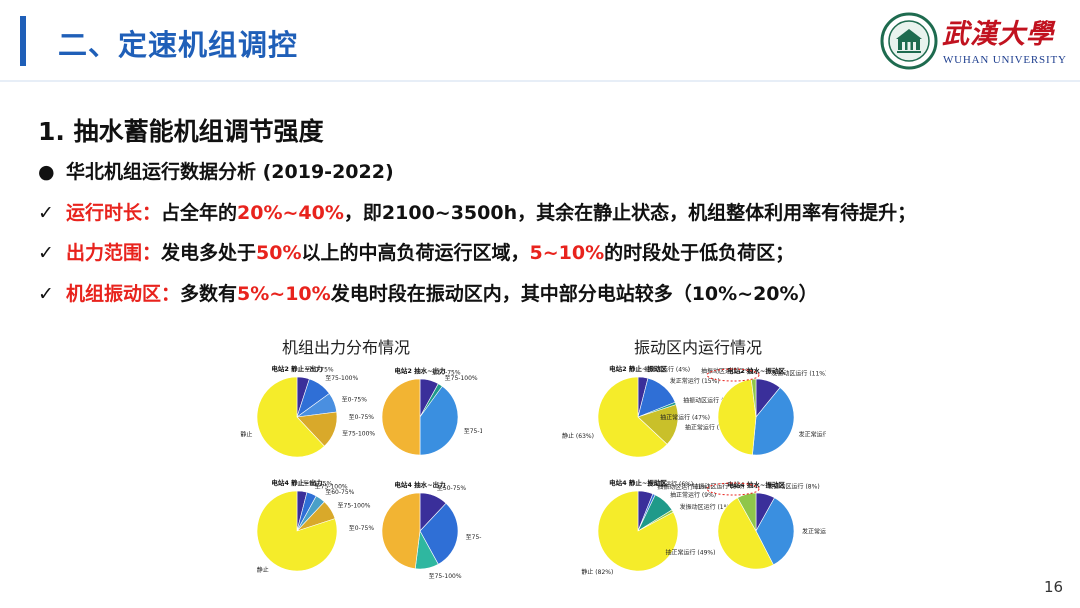 The width and height of the screenshot is (1080, 608). Describe the element at coordinates (358, 433) in the screenshot. I see `left-pie-1-label-3: 至75-100%` at that location.